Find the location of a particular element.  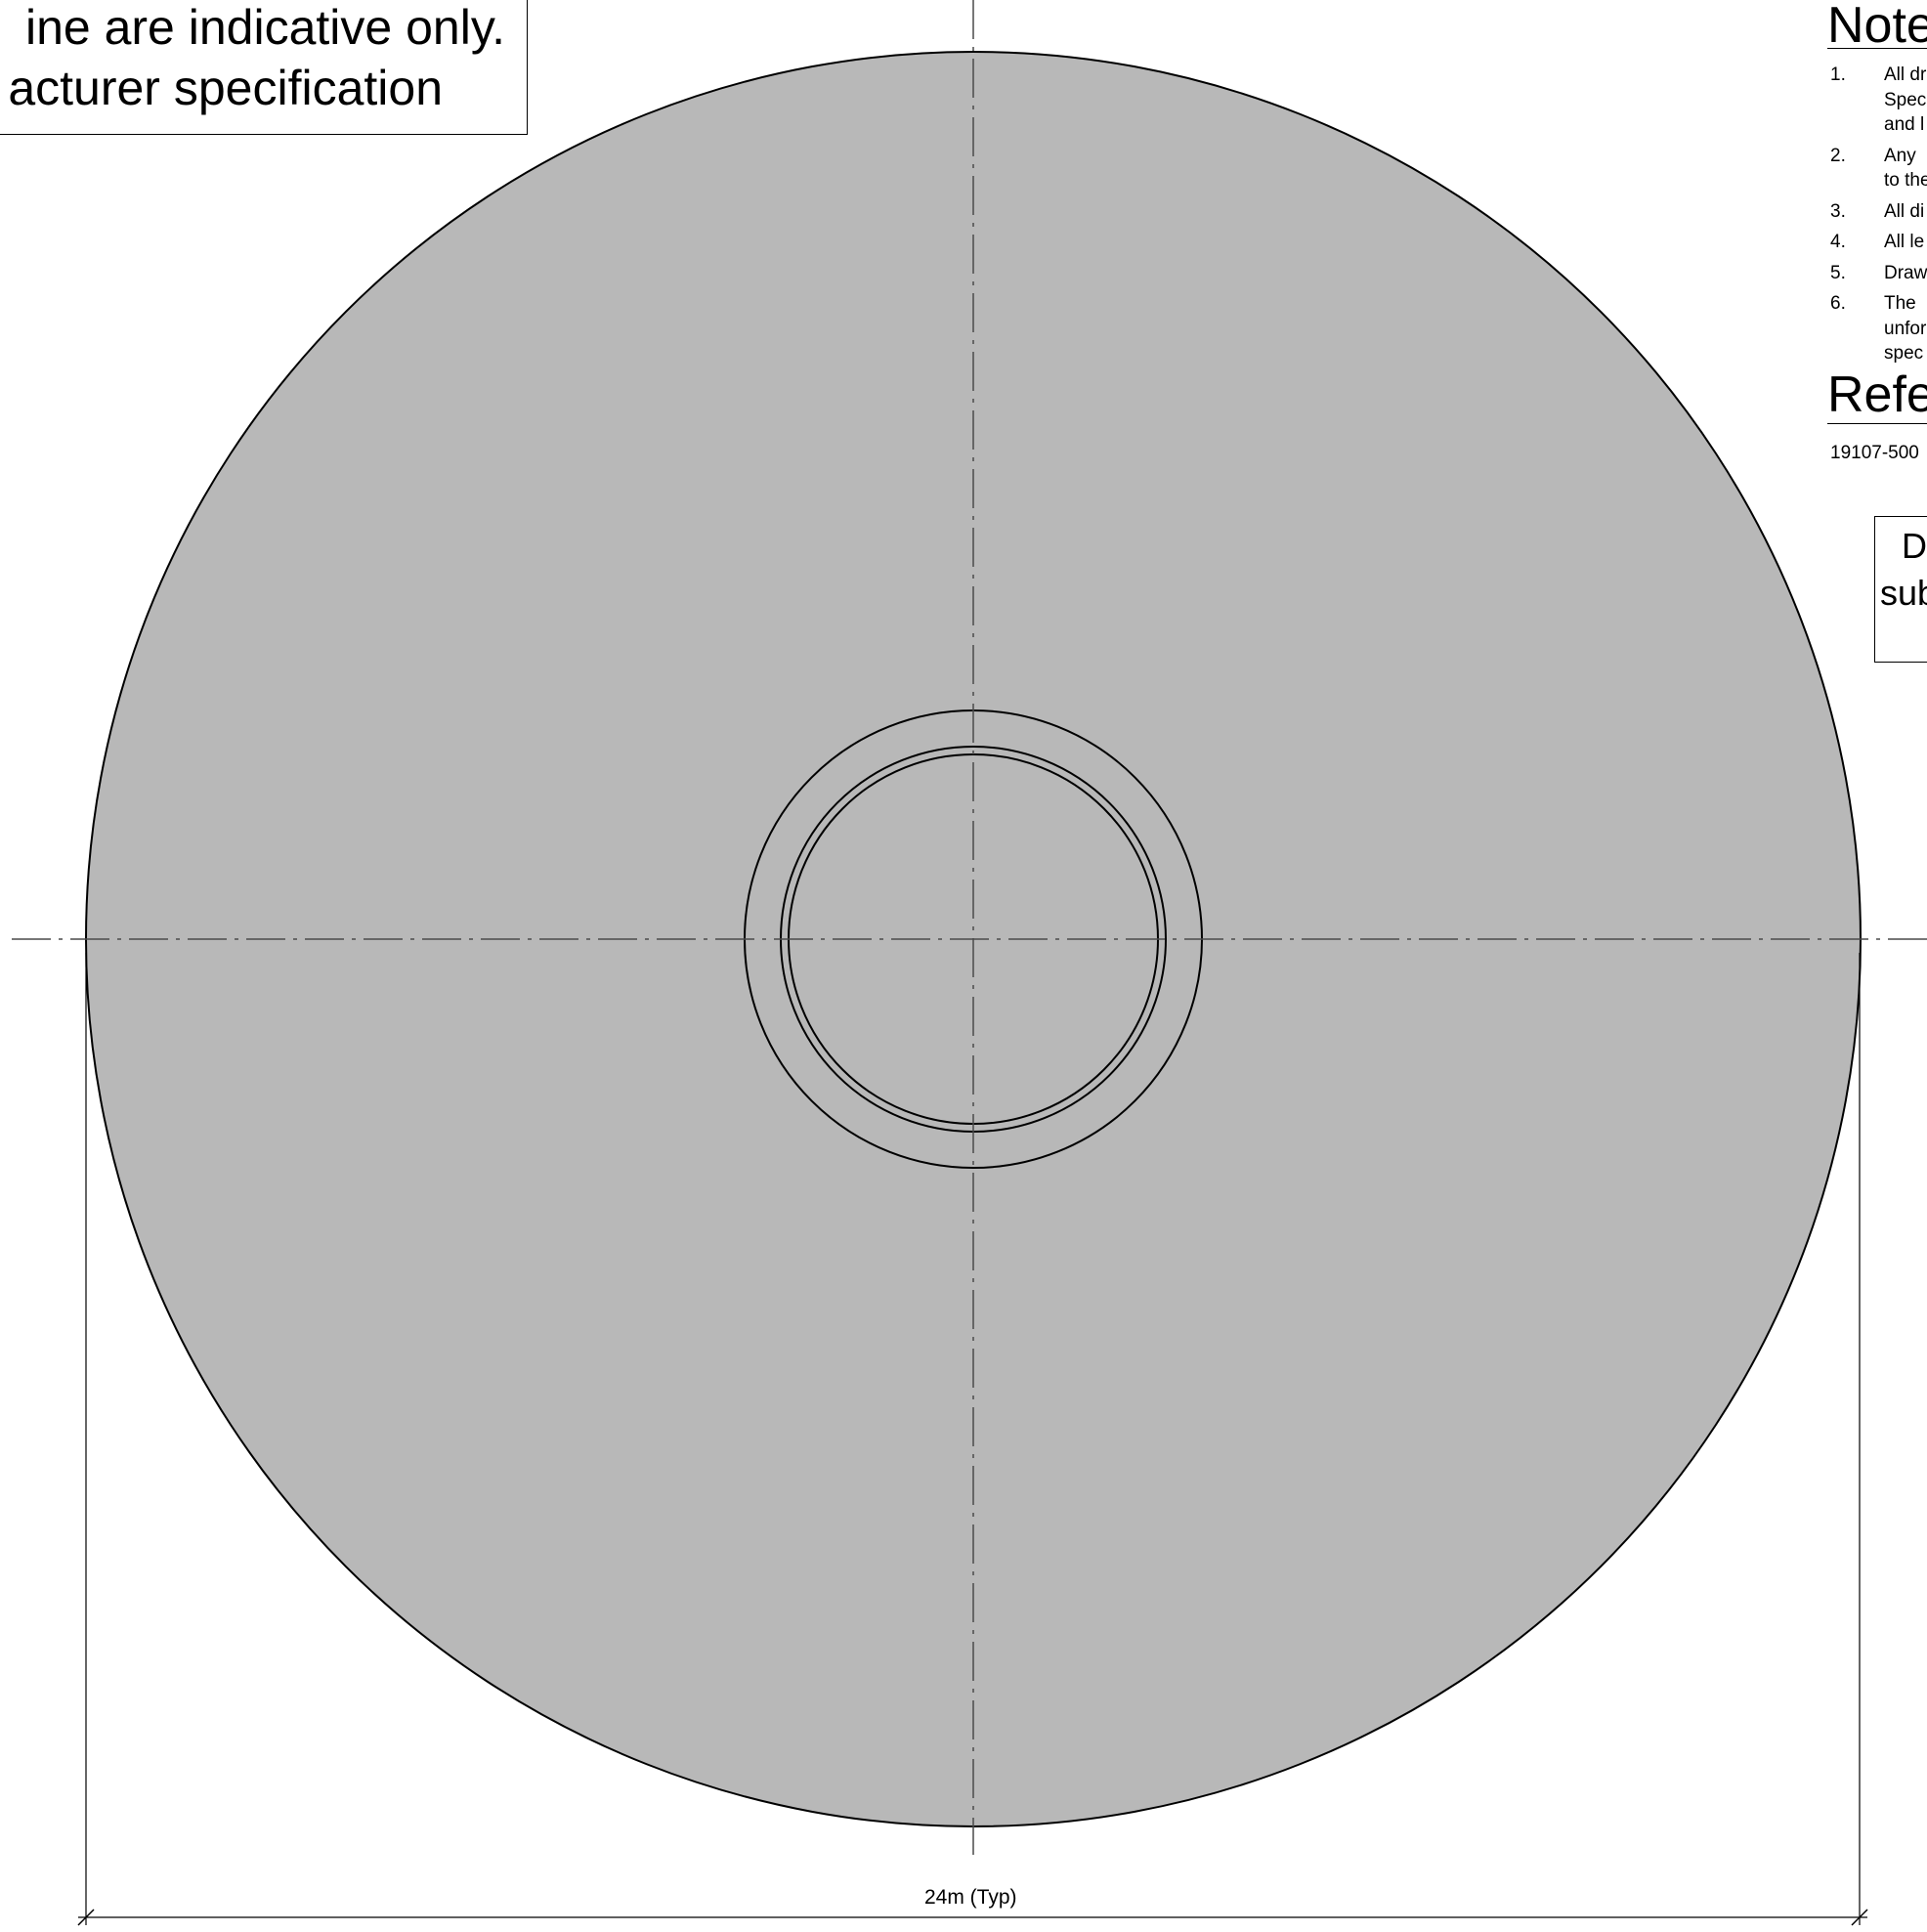

drawing-status-box: D sub is located at coordinates (1900, 589).